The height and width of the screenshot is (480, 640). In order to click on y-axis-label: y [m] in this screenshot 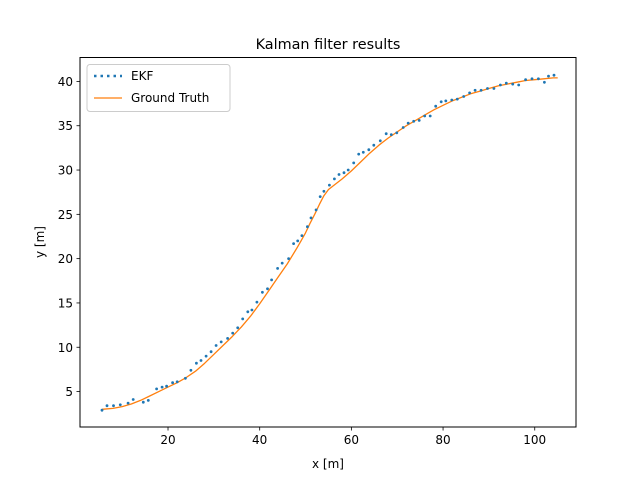, I will do `click(40, 242)`.